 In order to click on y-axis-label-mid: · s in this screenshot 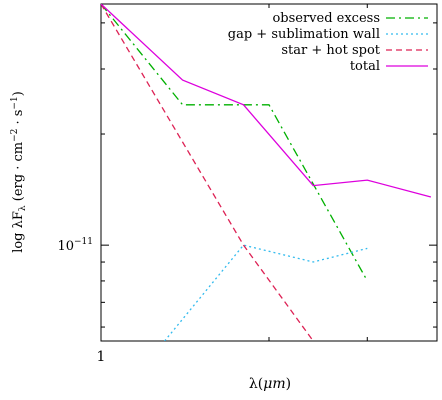, I will do `click(18, 119)`.